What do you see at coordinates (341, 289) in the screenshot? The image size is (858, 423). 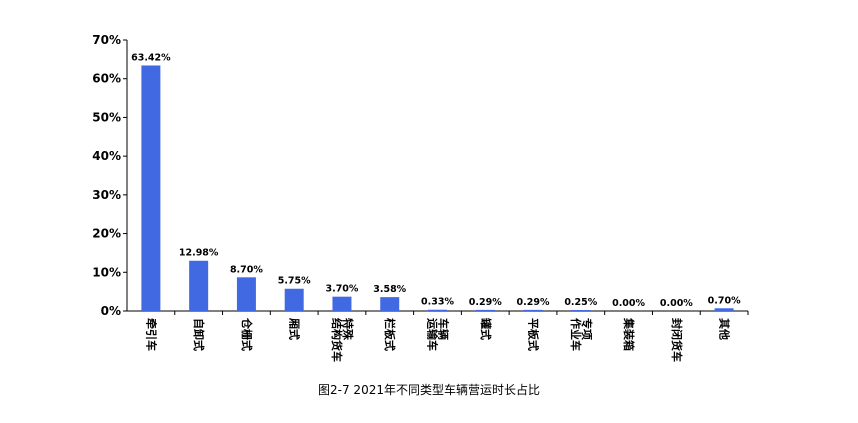 I see `data-label: 3.70%` at bounding box center [341, 289].